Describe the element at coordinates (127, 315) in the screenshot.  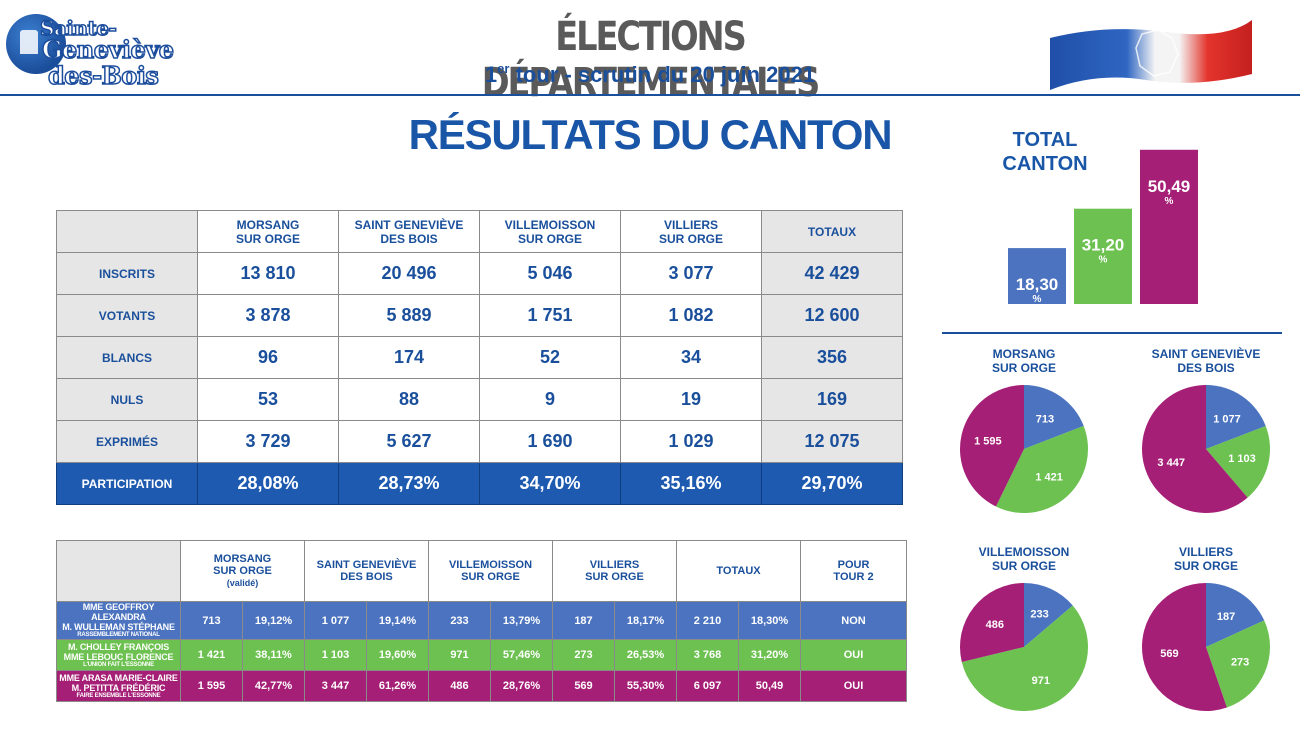
I see `row-label: VOTANTS` at that location.